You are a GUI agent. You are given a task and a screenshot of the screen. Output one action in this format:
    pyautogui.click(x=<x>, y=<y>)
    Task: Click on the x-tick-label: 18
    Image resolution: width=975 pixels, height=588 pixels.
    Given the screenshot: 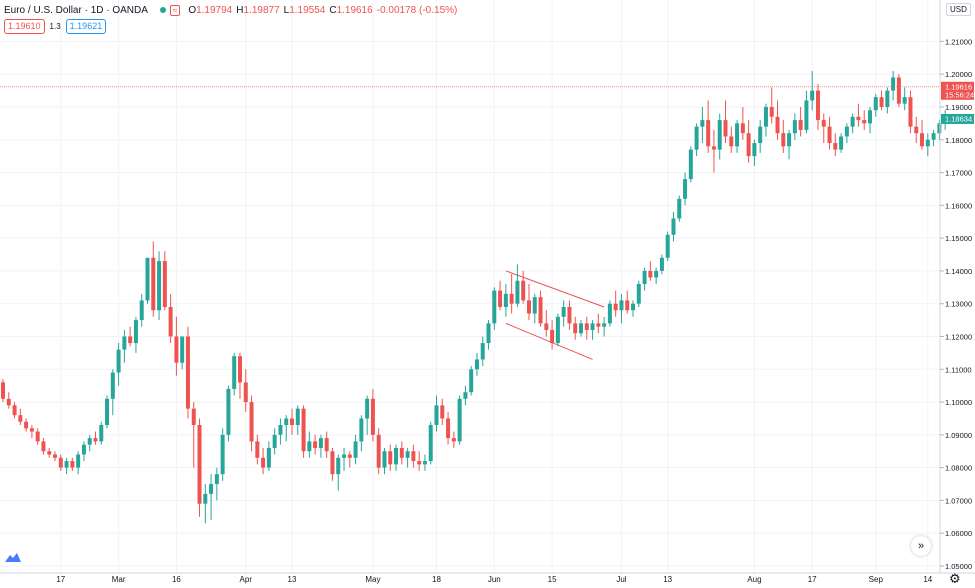 What is the action you would take?
    pyautogui.click(x=436, y=579)
    